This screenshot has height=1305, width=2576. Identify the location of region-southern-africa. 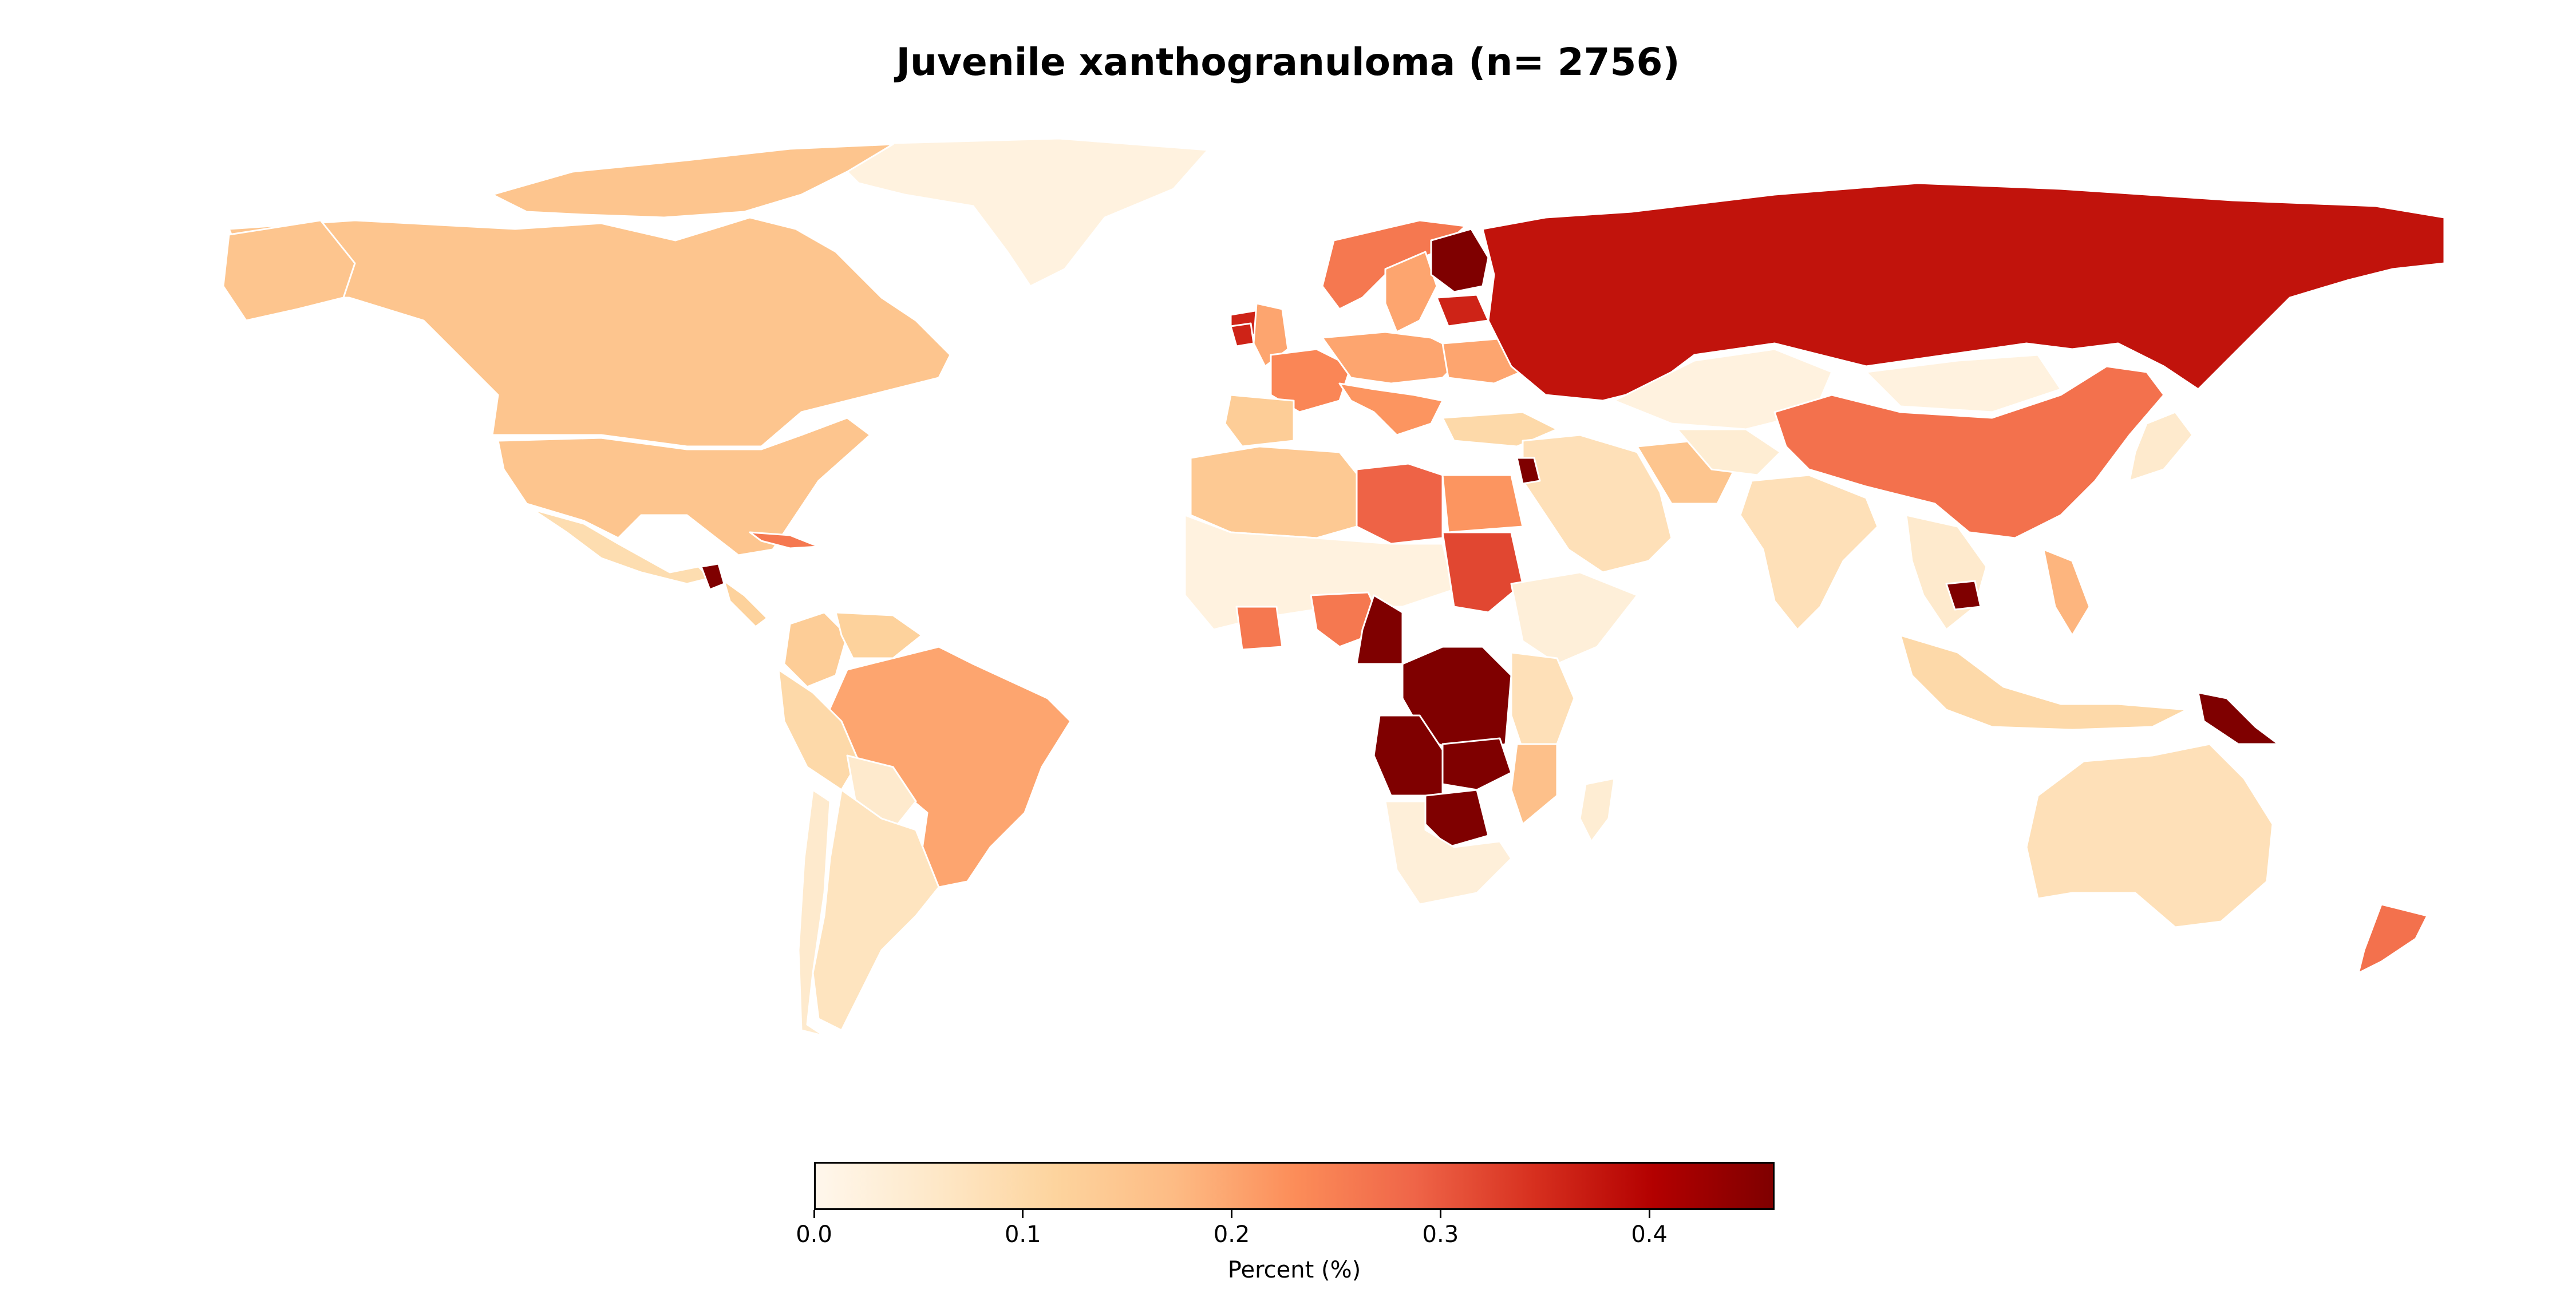
(1448, 852).